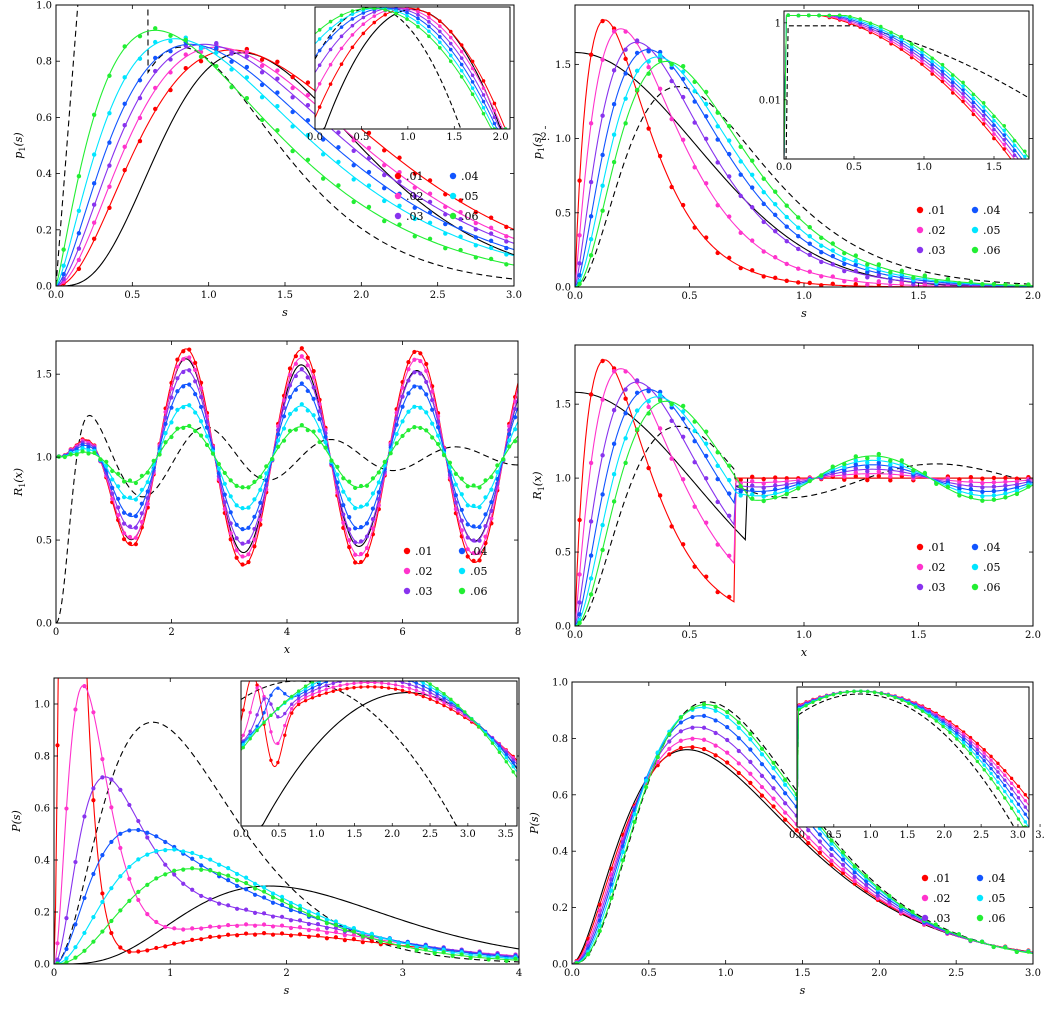  Describe the element at coordinates (415, 196) in the screenshot. I see `legend-label-.02: .02` at that location.